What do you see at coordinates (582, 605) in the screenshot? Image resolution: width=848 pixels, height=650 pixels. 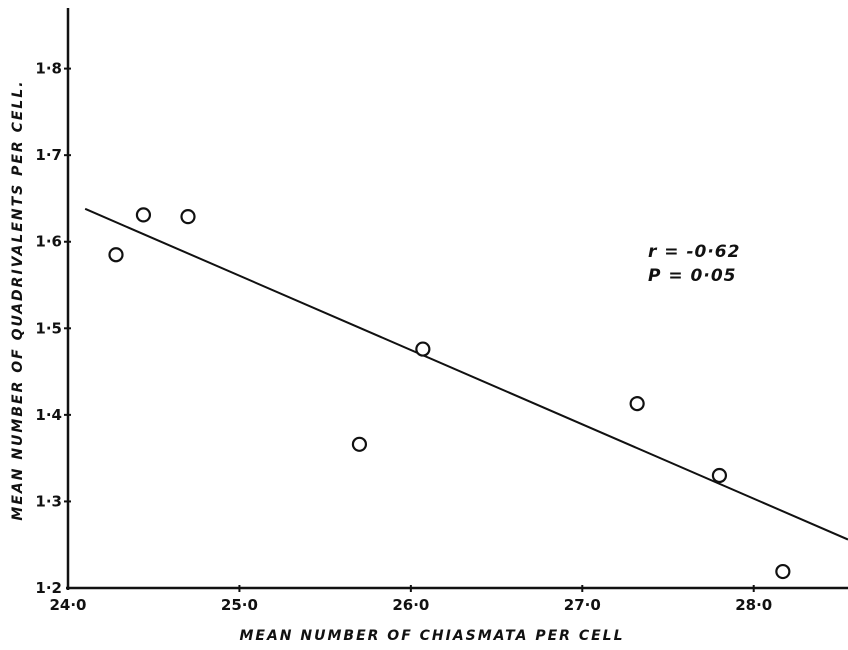 I see `x-tick-label: 27·0` at bounding box center [582, 605].